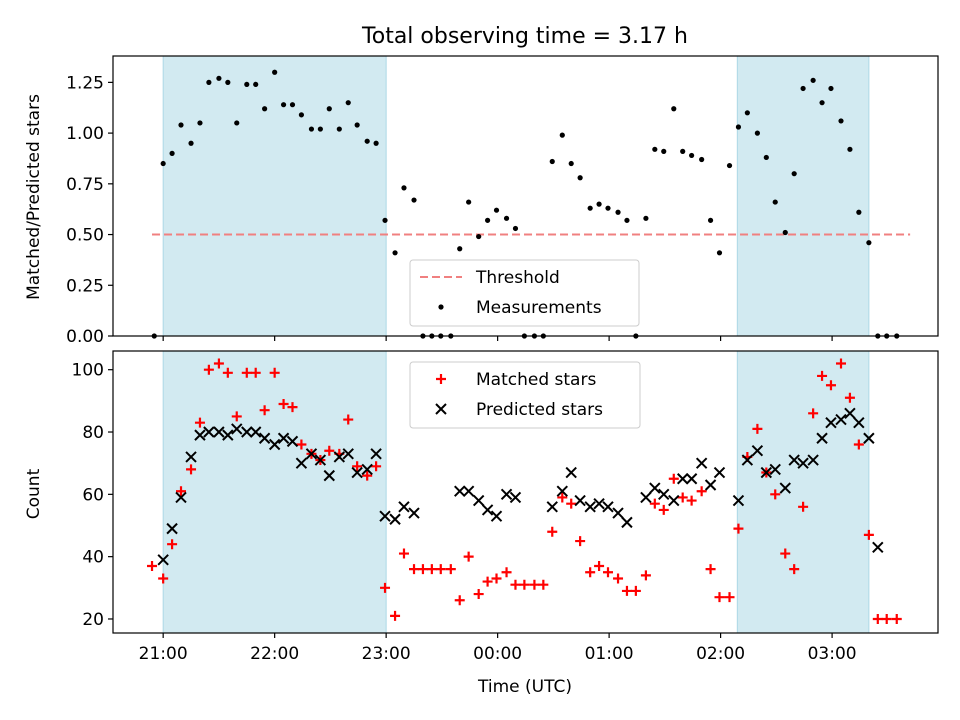 This screenshot has width=960, height=720. Describe the element at coordinates (89, 210) in the screenshot. I see `top-y-ticks: 0.00 0.25 0.50 0.75 1.00 1.25` at that location.